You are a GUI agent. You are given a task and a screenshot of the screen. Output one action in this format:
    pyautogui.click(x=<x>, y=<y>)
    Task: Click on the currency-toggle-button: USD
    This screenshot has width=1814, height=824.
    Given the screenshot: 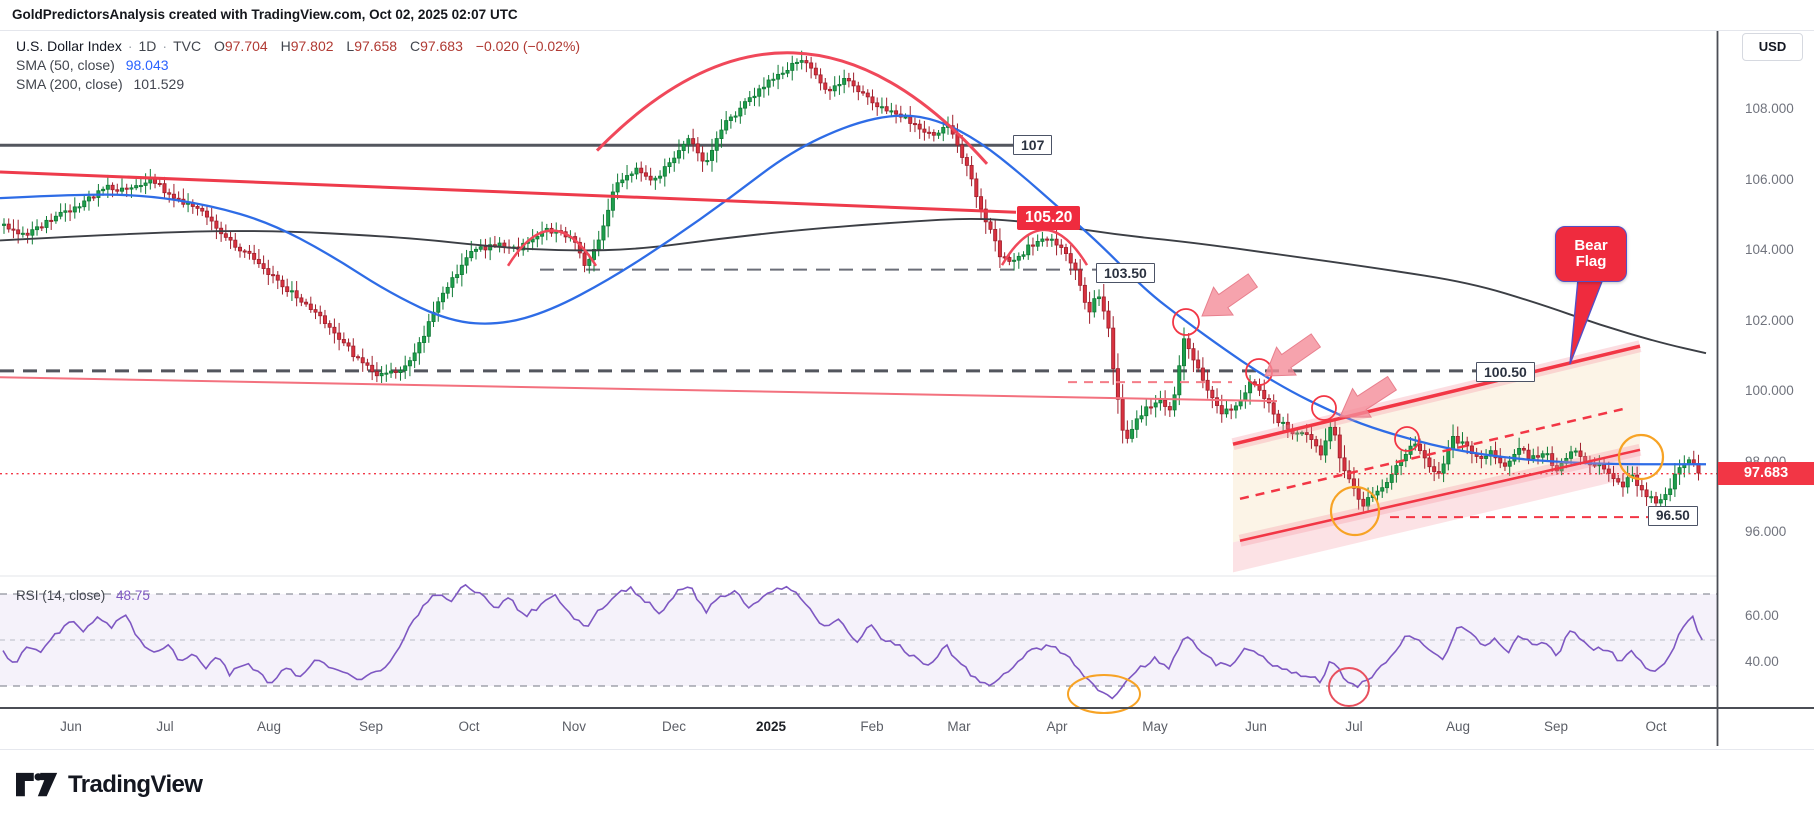 What is the action you would take?
    pyautogui.click(x=1772, y=47)
    